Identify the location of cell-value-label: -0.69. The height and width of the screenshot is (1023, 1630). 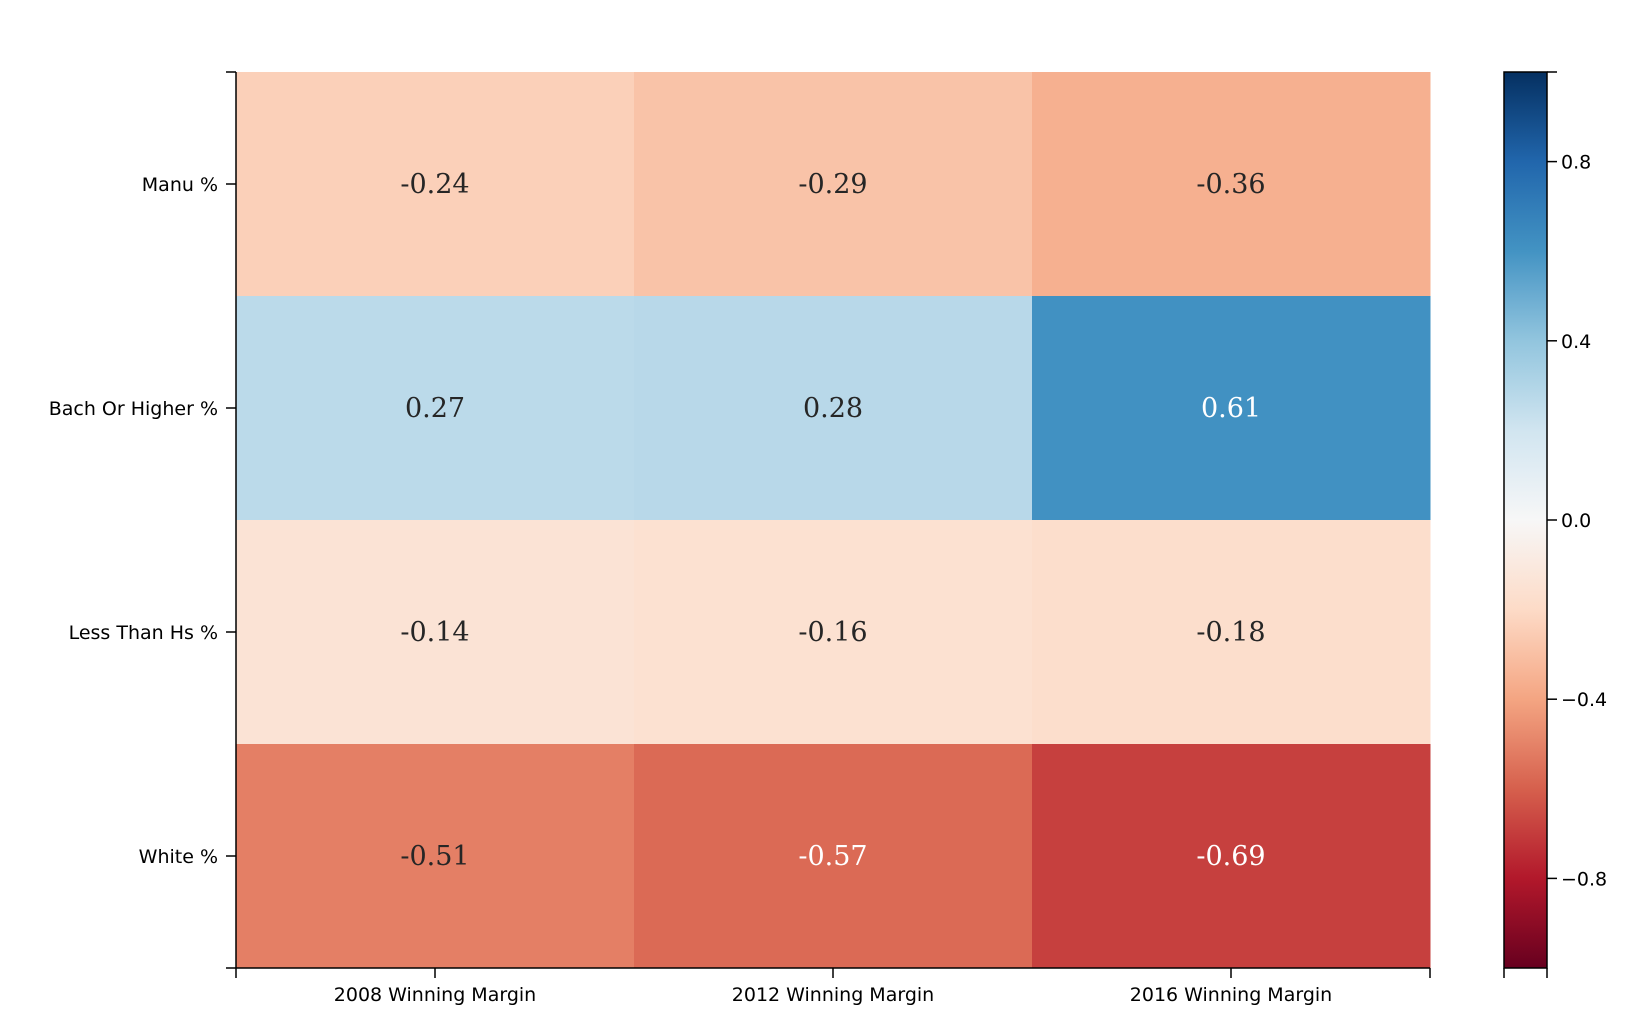
(1230, 856).